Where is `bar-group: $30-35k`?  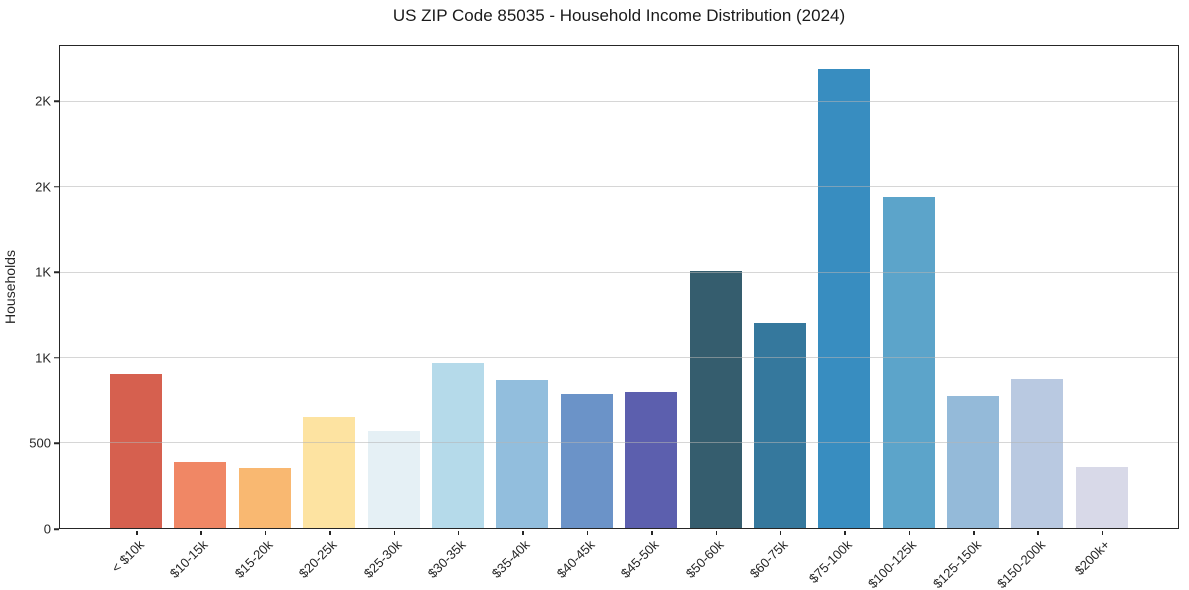 bar-group: $30-35k is located at coordinates (454, 313).